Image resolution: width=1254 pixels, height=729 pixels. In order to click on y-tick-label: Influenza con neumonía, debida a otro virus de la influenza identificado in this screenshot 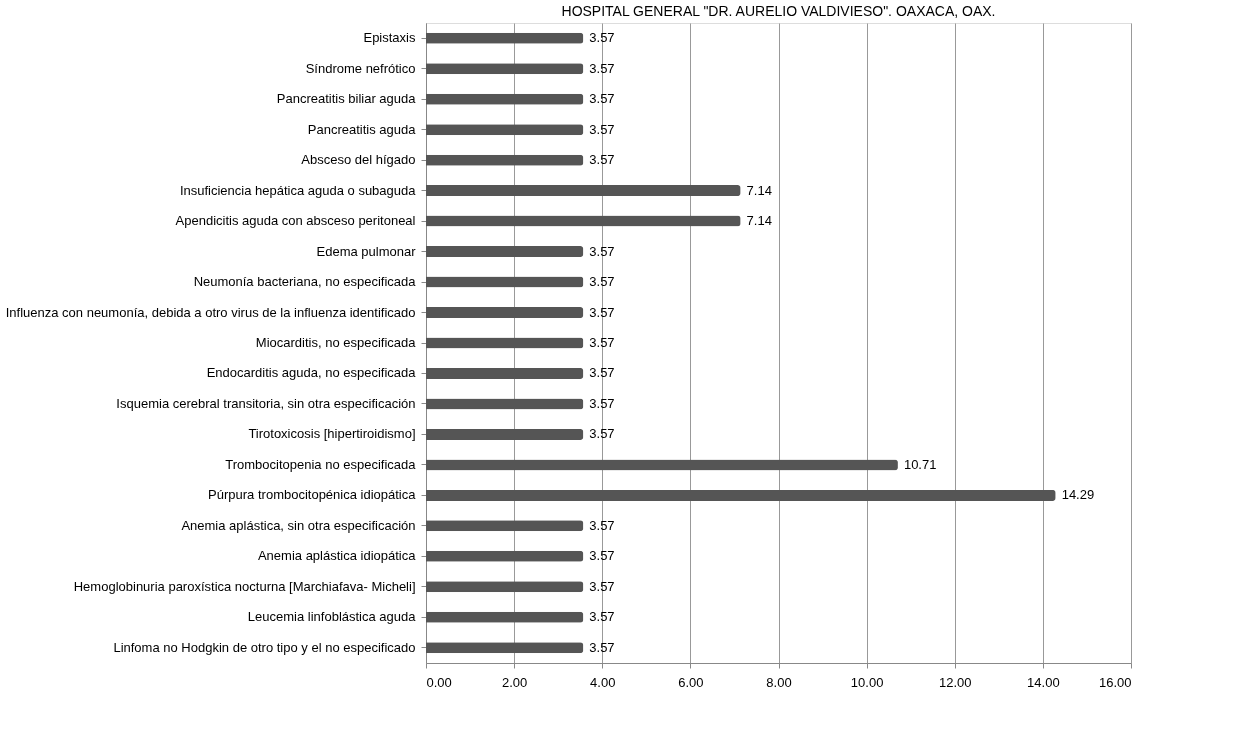, I will do `click(210, 312)`.